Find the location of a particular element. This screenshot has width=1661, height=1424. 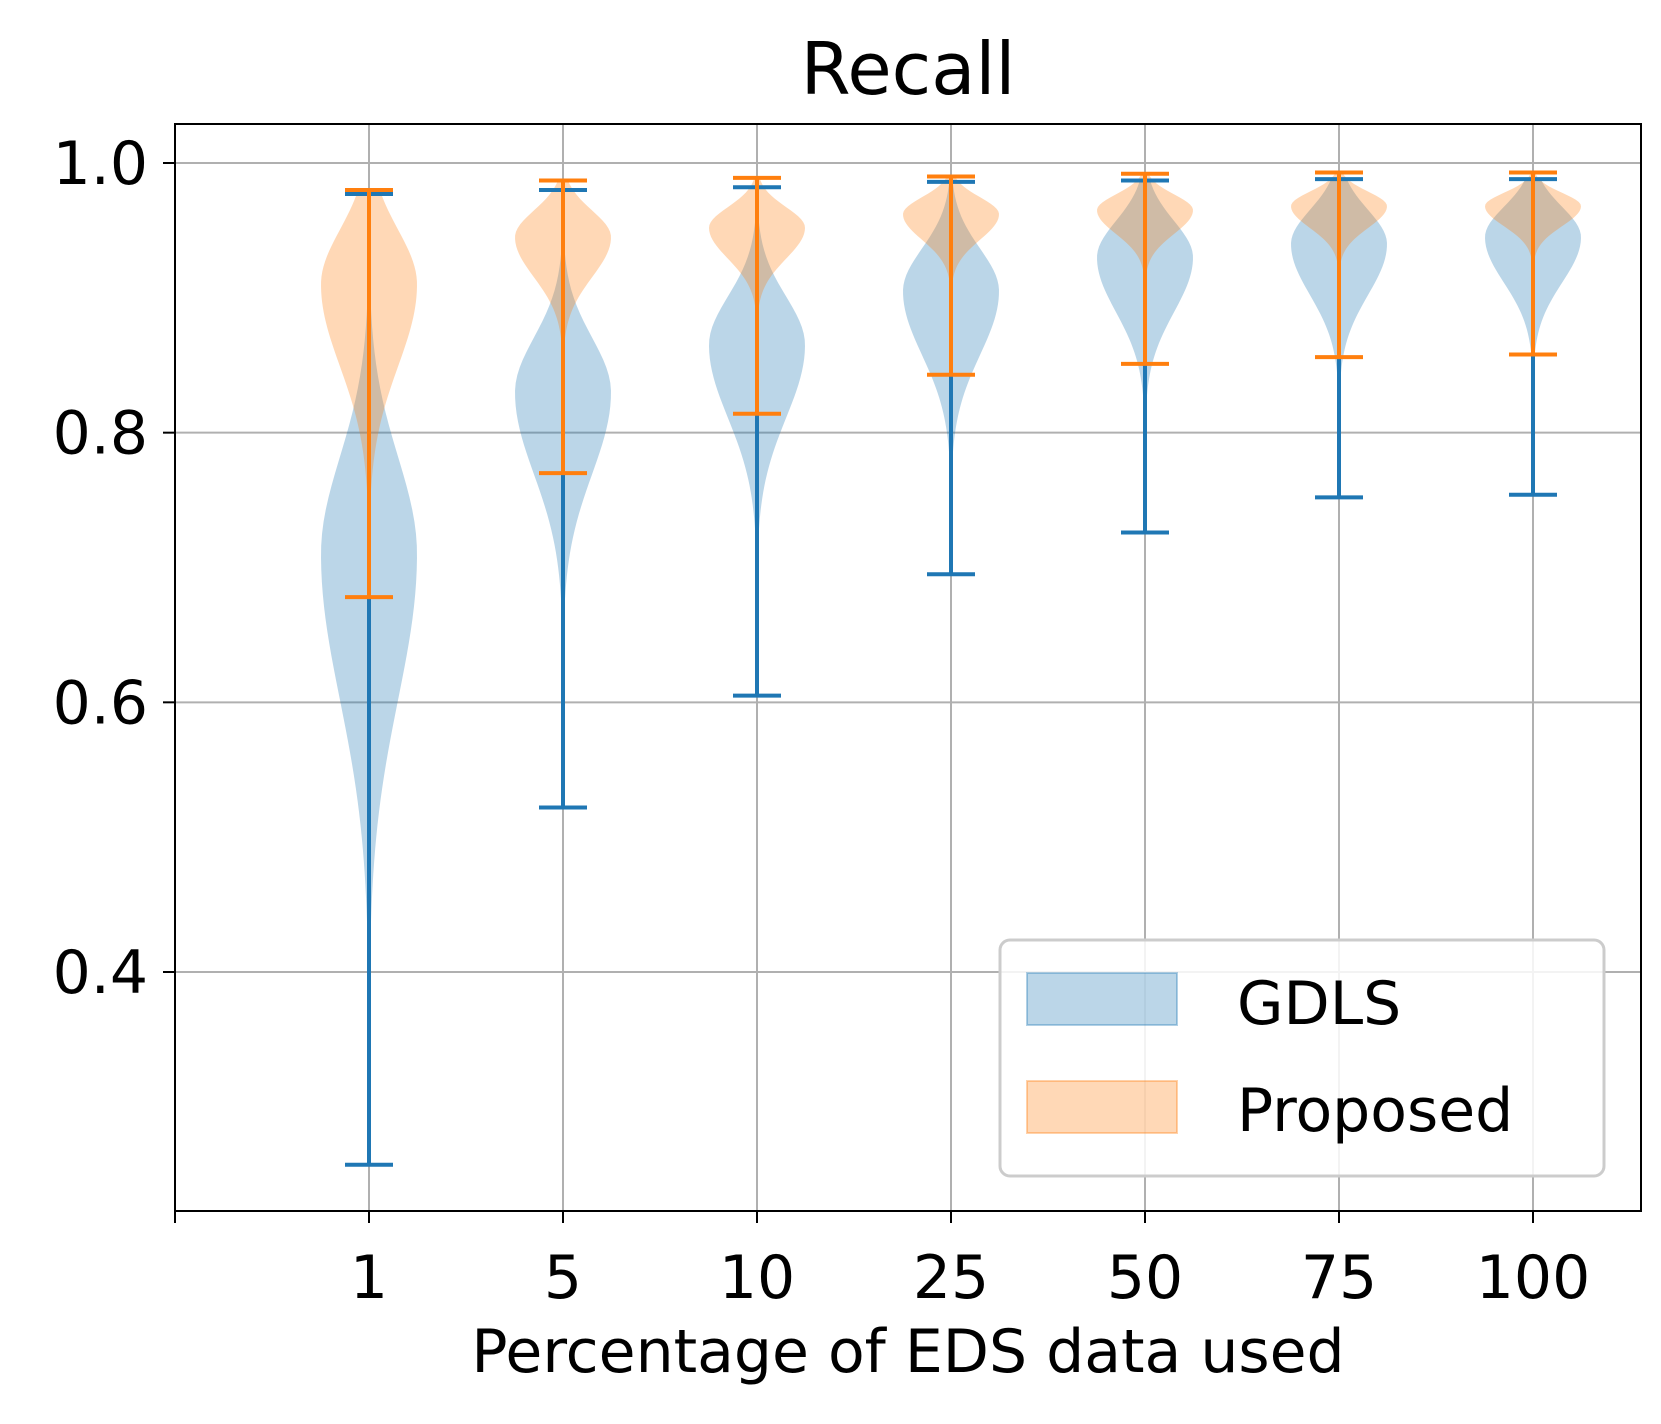

y-tick-label-0.4: 0.4 is located at coordinates (100, 973).